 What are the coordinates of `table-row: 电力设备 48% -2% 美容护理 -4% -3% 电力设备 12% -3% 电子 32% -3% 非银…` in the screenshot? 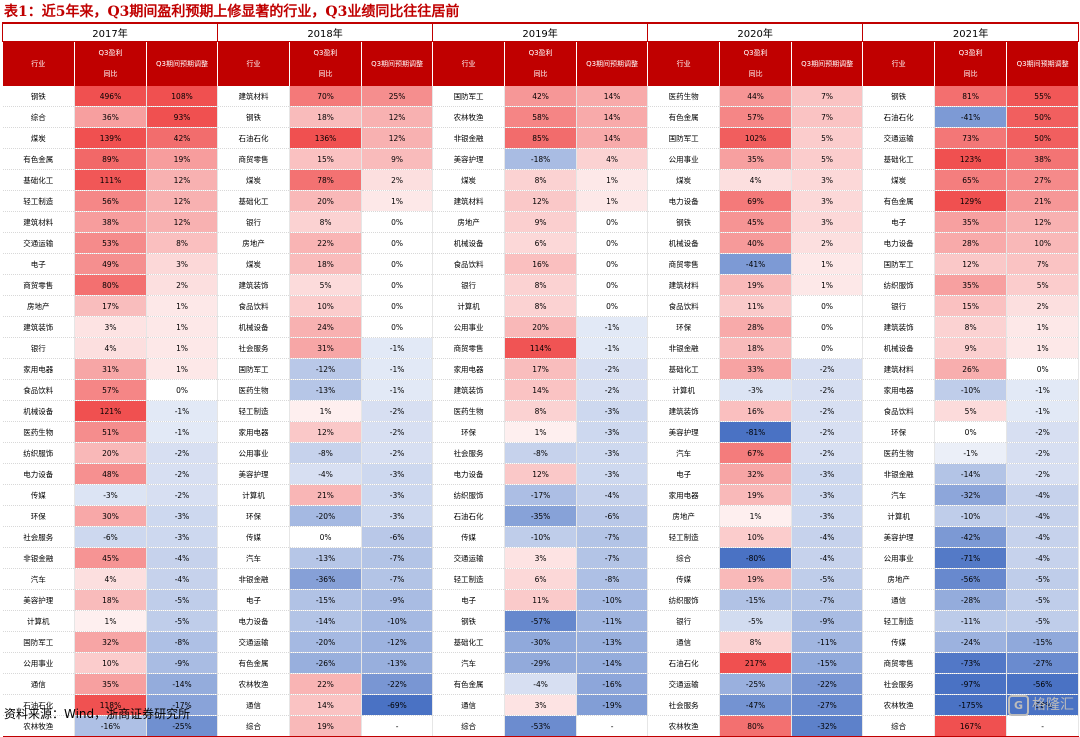 It's located at (541, 474).